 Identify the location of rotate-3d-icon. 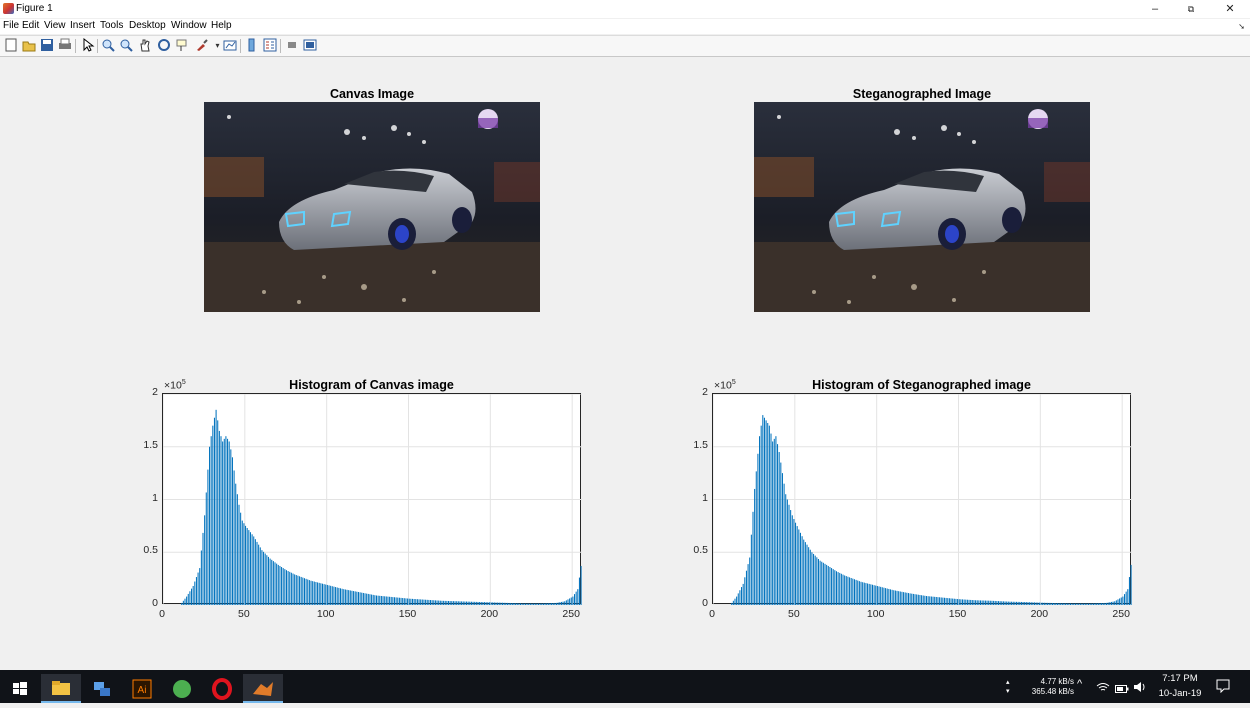
(163, 45).